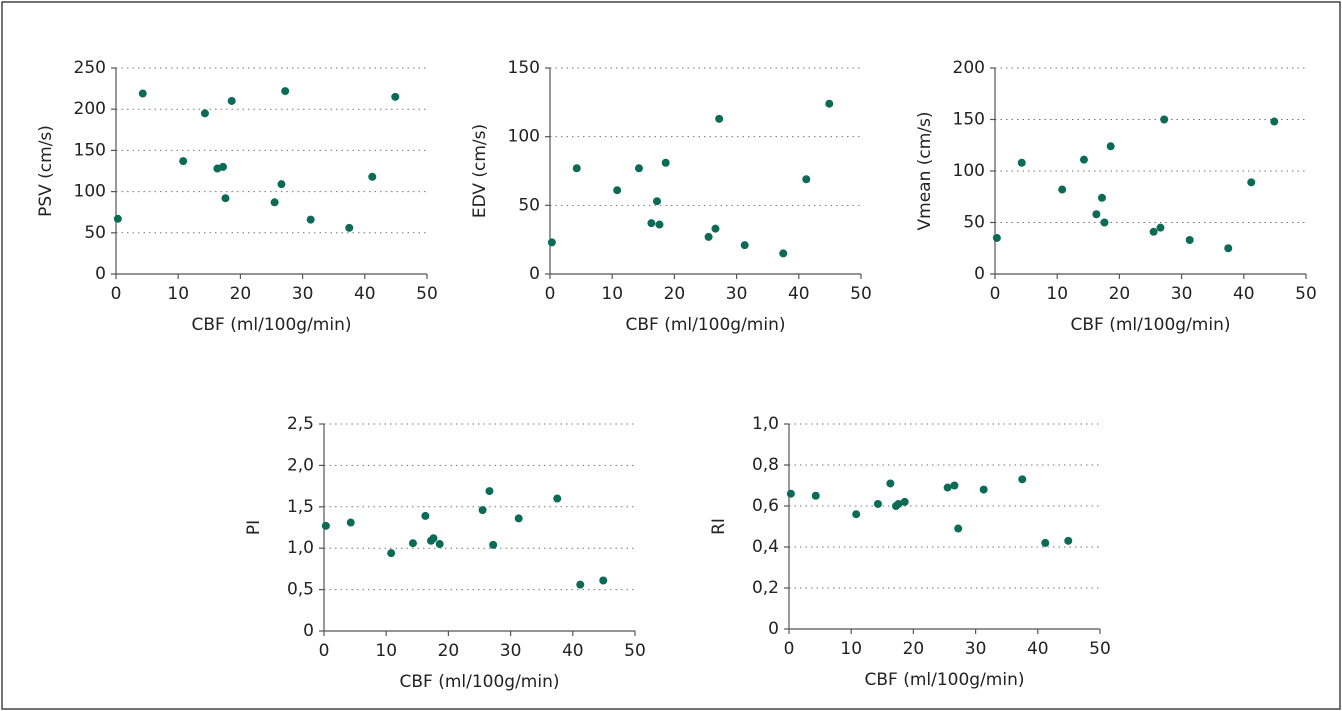  I want to click on y-axis-title: PI, so click(254, 527).